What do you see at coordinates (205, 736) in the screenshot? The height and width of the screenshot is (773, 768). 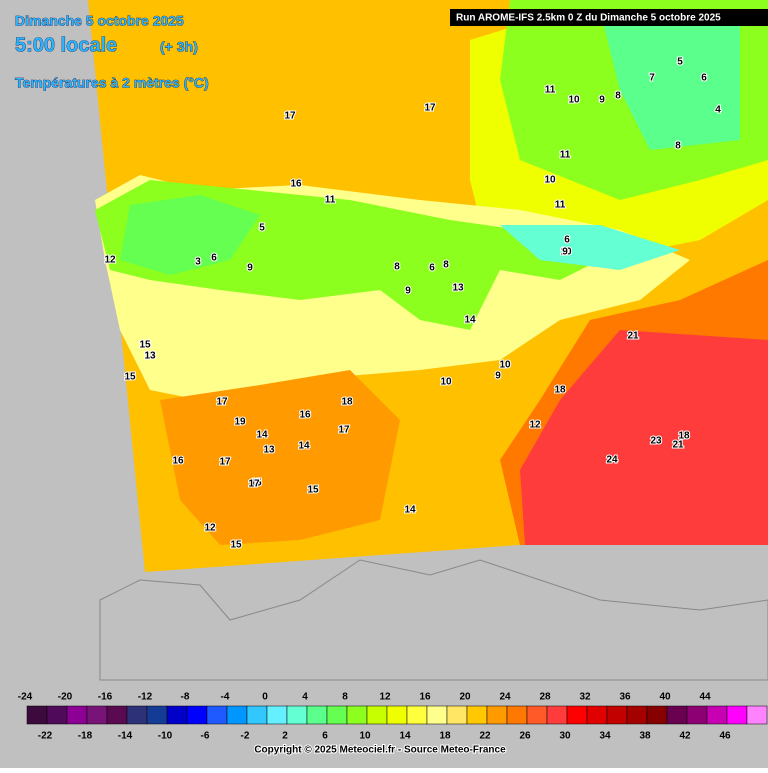 I see `legend-tick: -6` at bounding box center [205, 736].